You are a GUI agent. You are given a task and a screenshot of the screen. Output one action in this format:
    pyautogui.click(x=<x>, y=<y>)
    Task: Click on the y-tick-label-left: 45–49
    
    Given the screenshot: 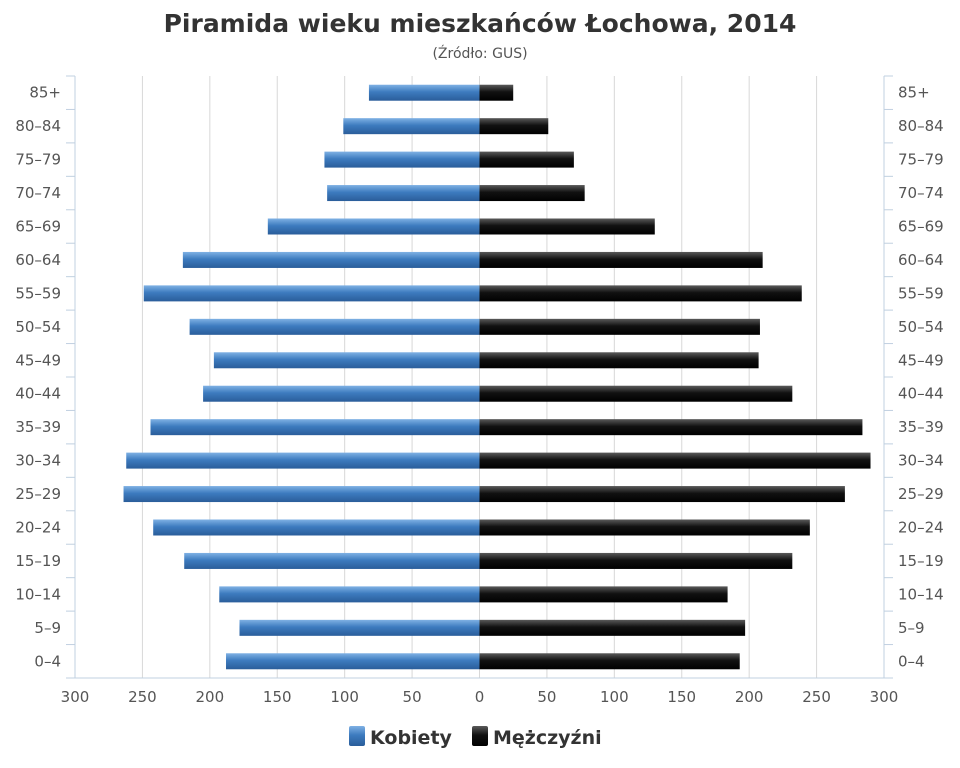 What is the action you would take?
    pyautogui.click(x=38, y=360)
    